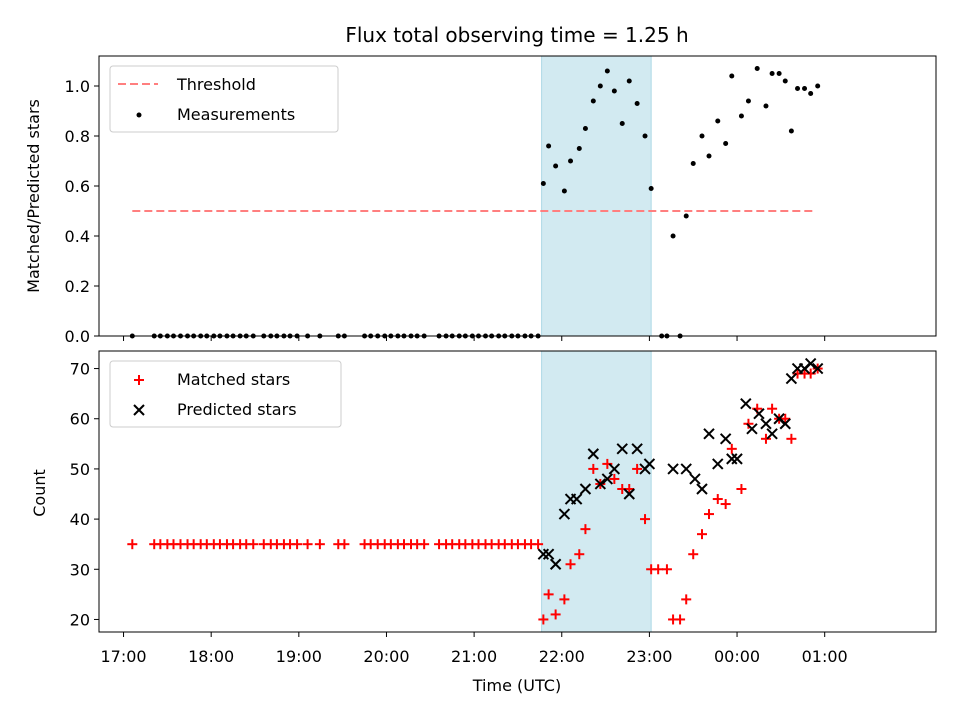  I want to click on x-tick-label: 23:00, so click(649, 656).